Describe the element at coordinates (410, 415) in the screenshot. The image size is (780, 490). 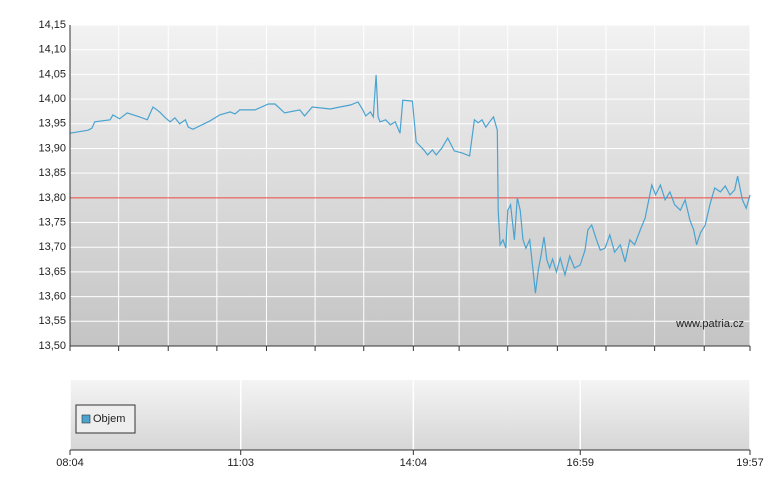
I see `volume-area` at that location.